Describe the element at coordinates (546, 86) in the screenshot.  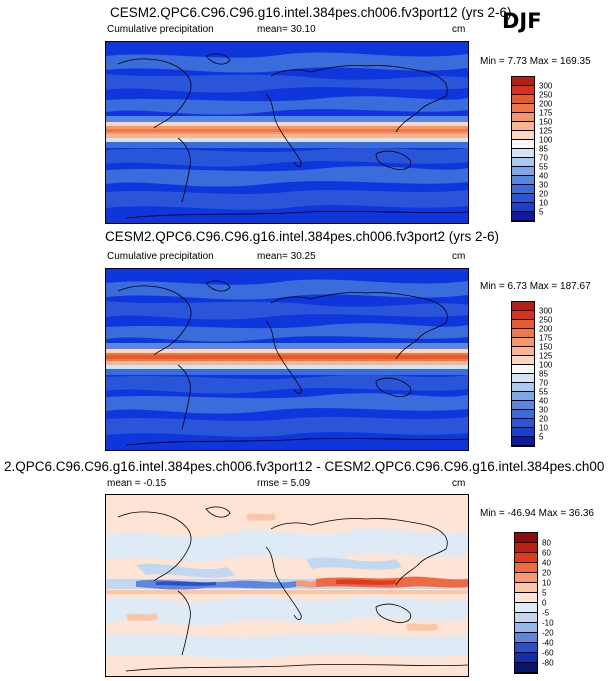
I see `panel1-colorbar-label: 300` at that location.